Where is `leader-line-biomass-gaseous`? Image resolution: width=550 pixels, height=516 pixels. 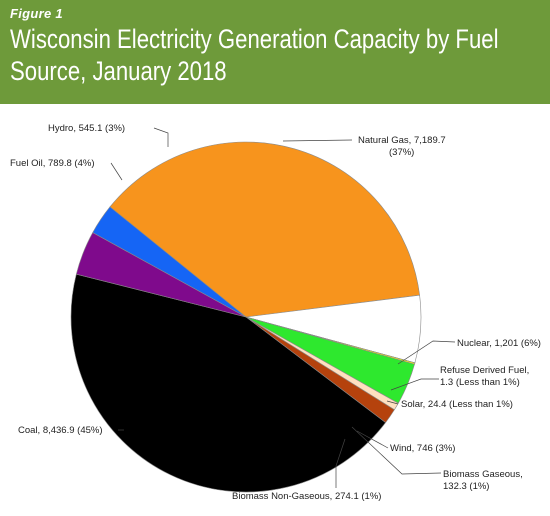 leader-line-biomass-gaseous is located at coordinates (396, 450).